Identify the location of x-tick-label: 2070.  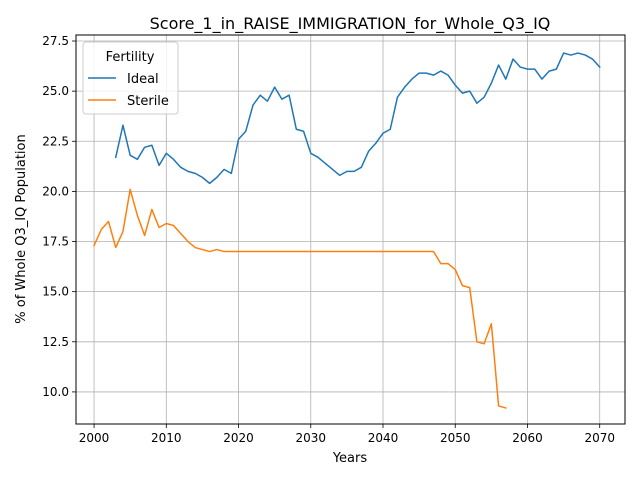
(599, 438).